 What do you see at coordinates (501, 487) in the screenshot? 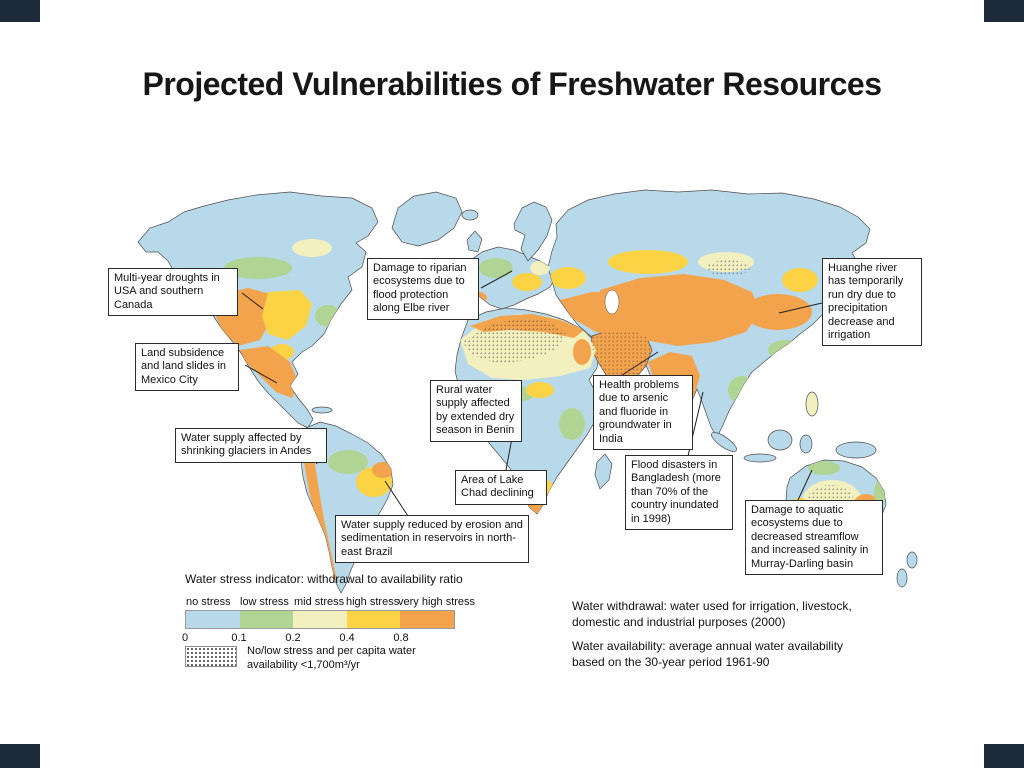
I see `callout-lake-chad: Area of Lake Chad declining` at bounding box center [501, 487].